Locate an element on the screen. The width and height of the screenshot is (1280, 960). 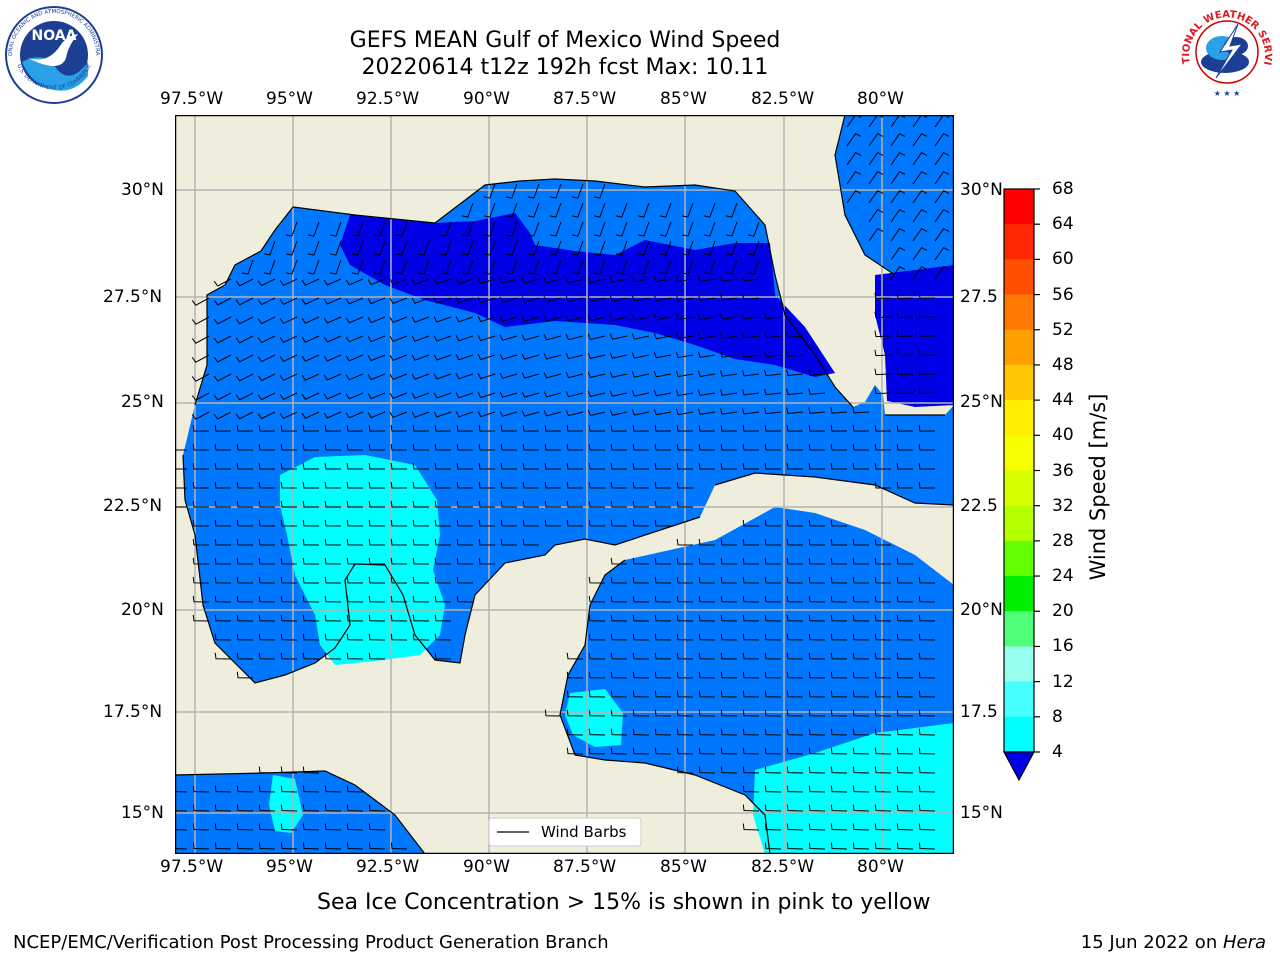
lon-label-top: 95°W is located at coordinates (289, 99).